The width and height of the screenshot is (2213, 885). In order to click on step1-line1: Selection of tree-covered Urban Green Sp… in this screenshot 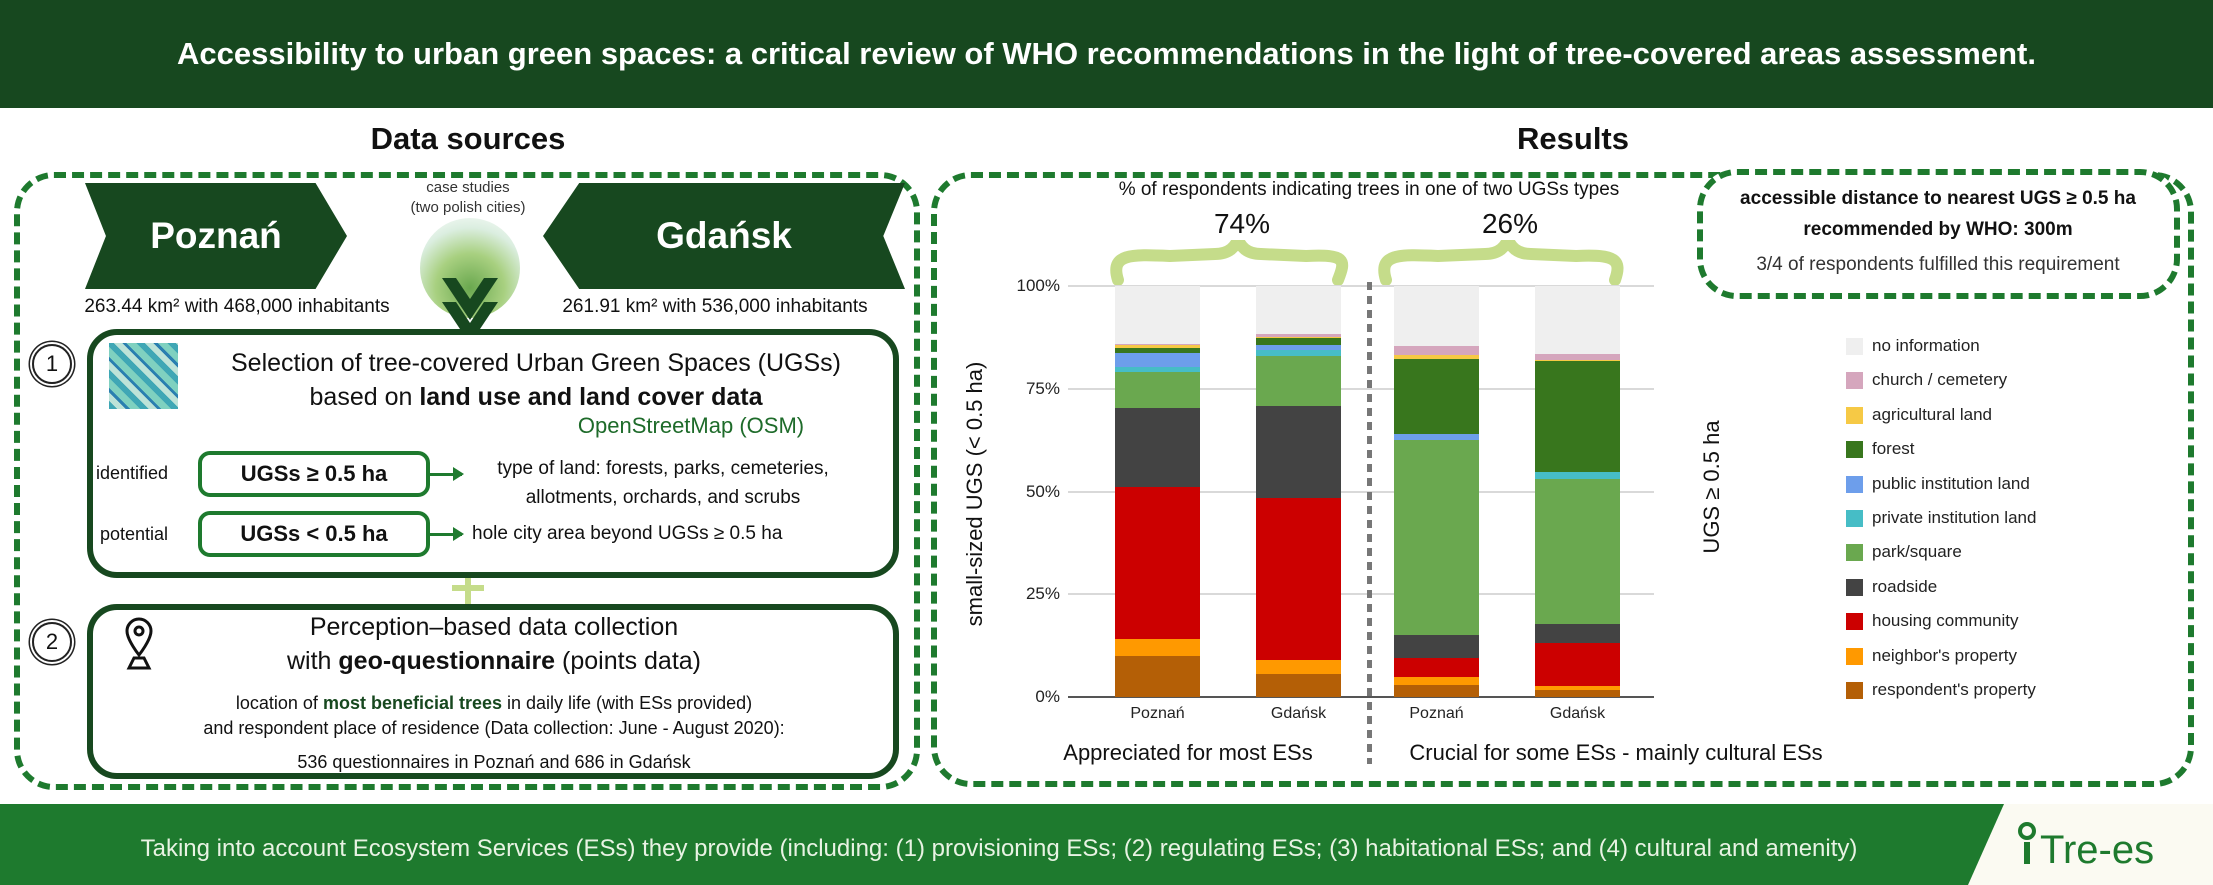, I will do `click(536, 363)`.